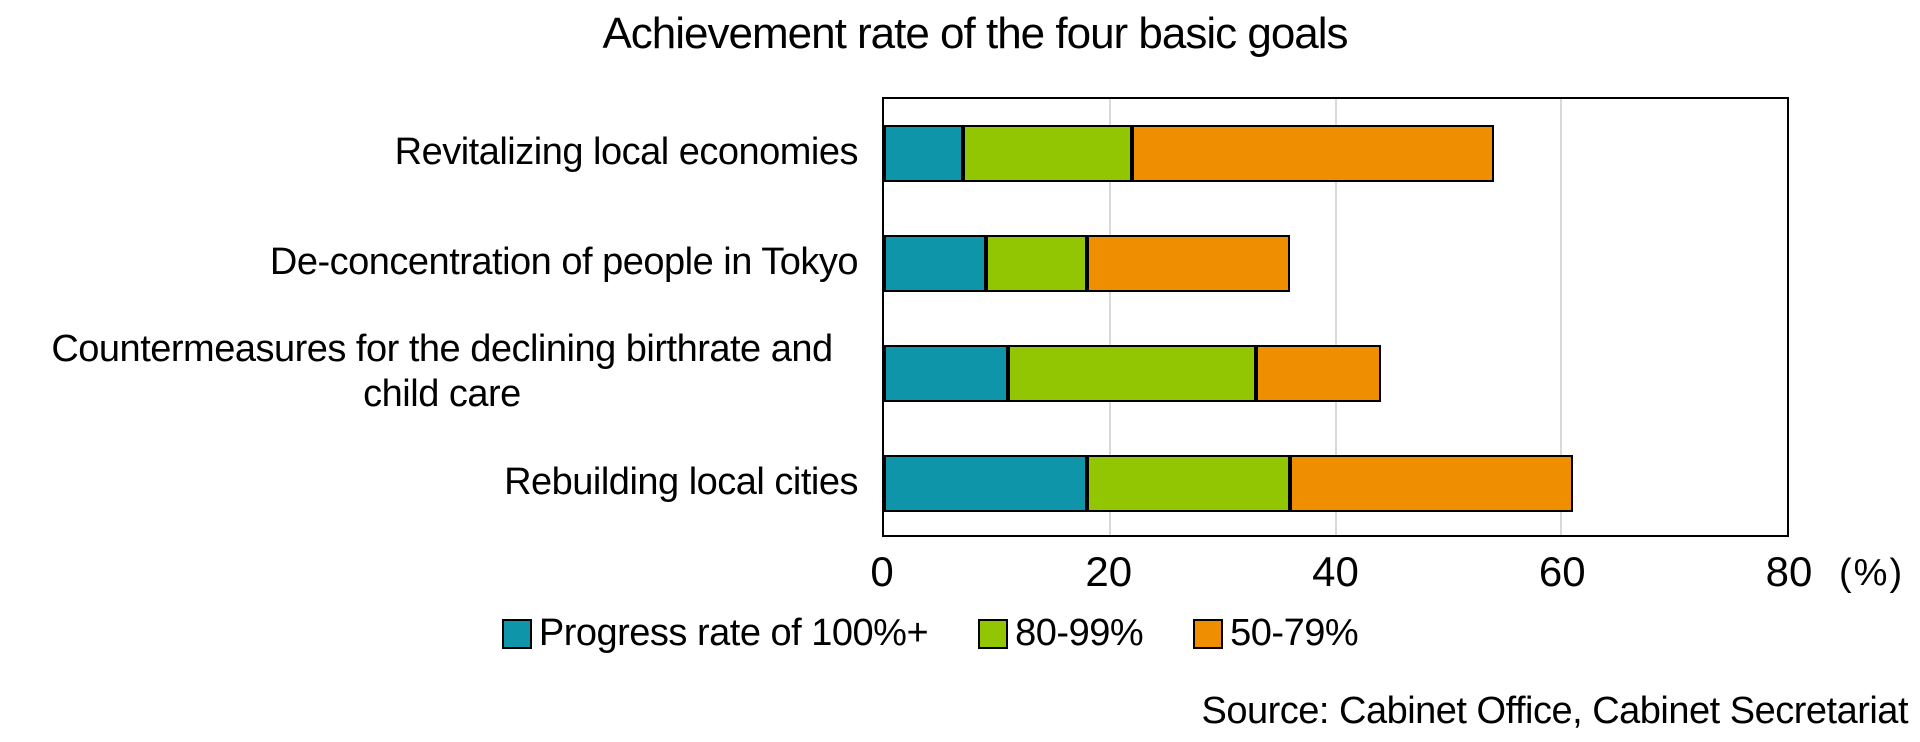 Image resolution: width=1920 pixels, height=742 pixels. I want to click on category-label: Revitalizing local economies, so click(626, 151).